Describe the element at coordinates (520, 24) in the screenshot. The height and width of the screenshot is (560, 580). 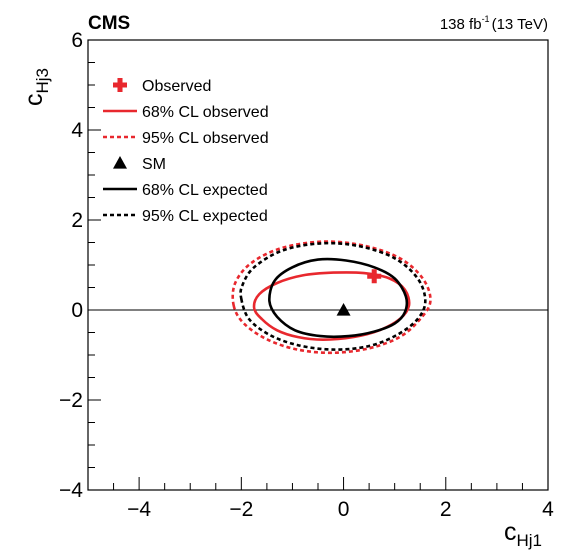
I see `energy-label: (13 TeV)` at that location.